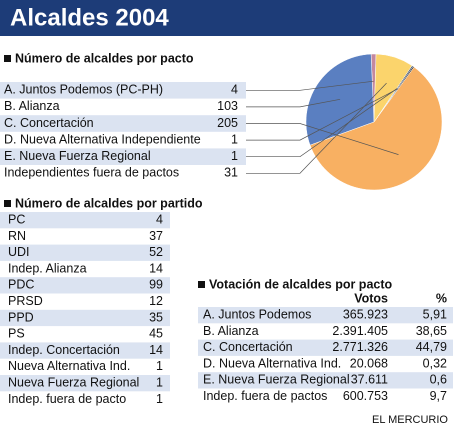 This screenshot has width=454, height=432. What do you see at coordinates (25, 301) in the screenshot?
I see `party-name: PRSD` at bounding box center [25, 301].